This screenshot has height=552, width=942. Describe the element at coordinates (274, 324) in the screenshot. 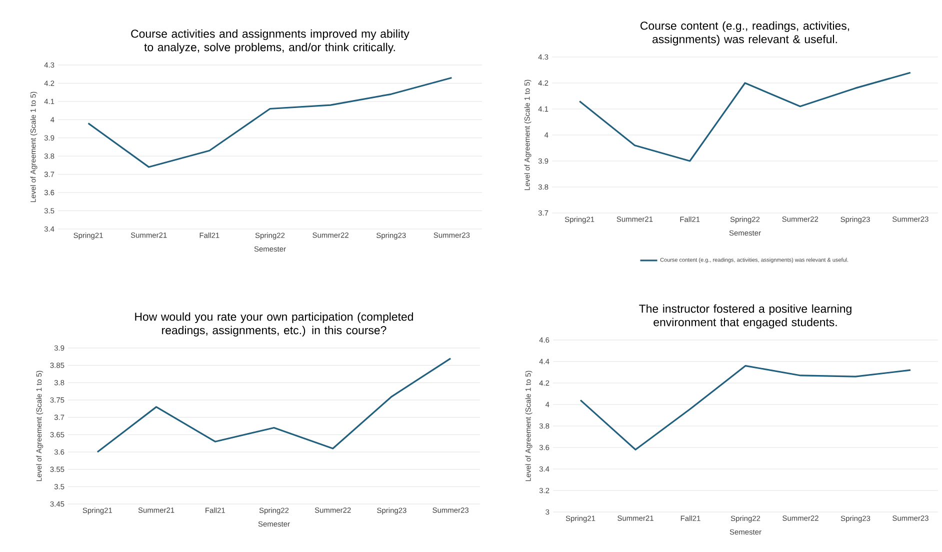

I see `chart-title: How would you rate your own participation (completed readings, assignments, etc.) in this course?` at that location.